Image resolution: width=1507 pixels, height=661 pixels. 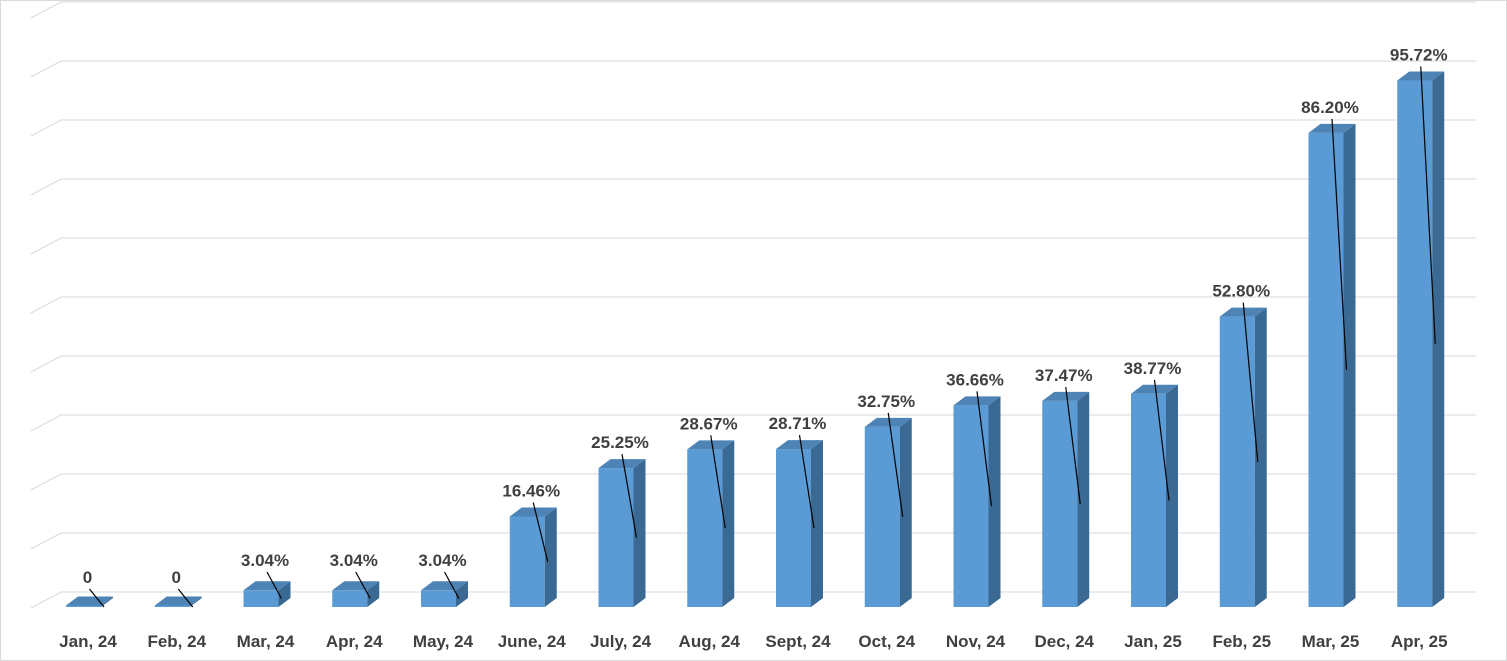 What do you see at coordinates (1331, 641) in the screenshot?
I see `category-label: Mar, 25` at bounding box center [1331, 641].